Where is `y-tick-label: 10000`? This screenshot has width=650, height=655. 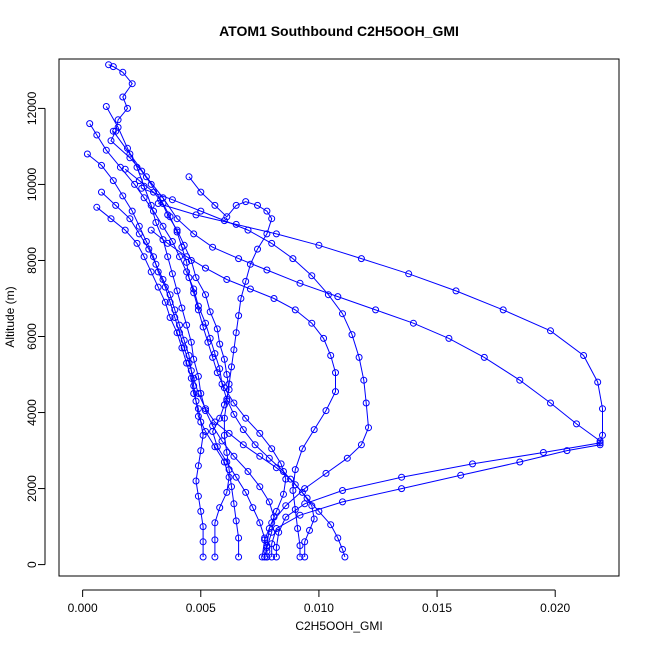
y-tick-label: 10000 is located at coordinates (32, 184).